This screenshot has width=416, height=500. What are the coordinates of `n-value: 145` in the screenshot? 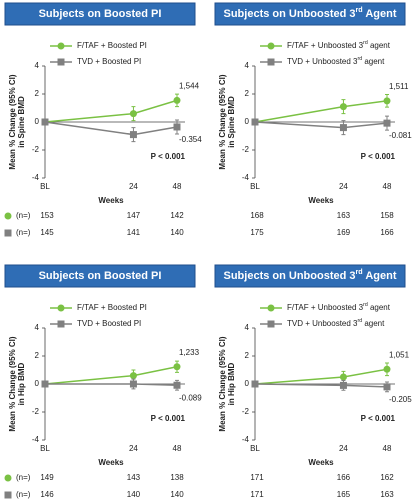 It's located at (47, 232).